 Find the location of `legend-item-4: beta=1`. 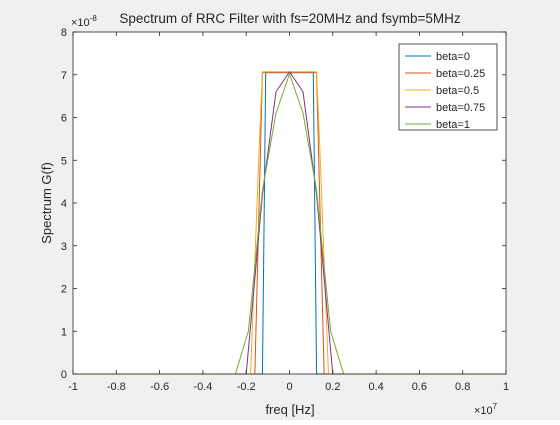

legend-item-4: beta=1 is located at coordinates (437, 125).